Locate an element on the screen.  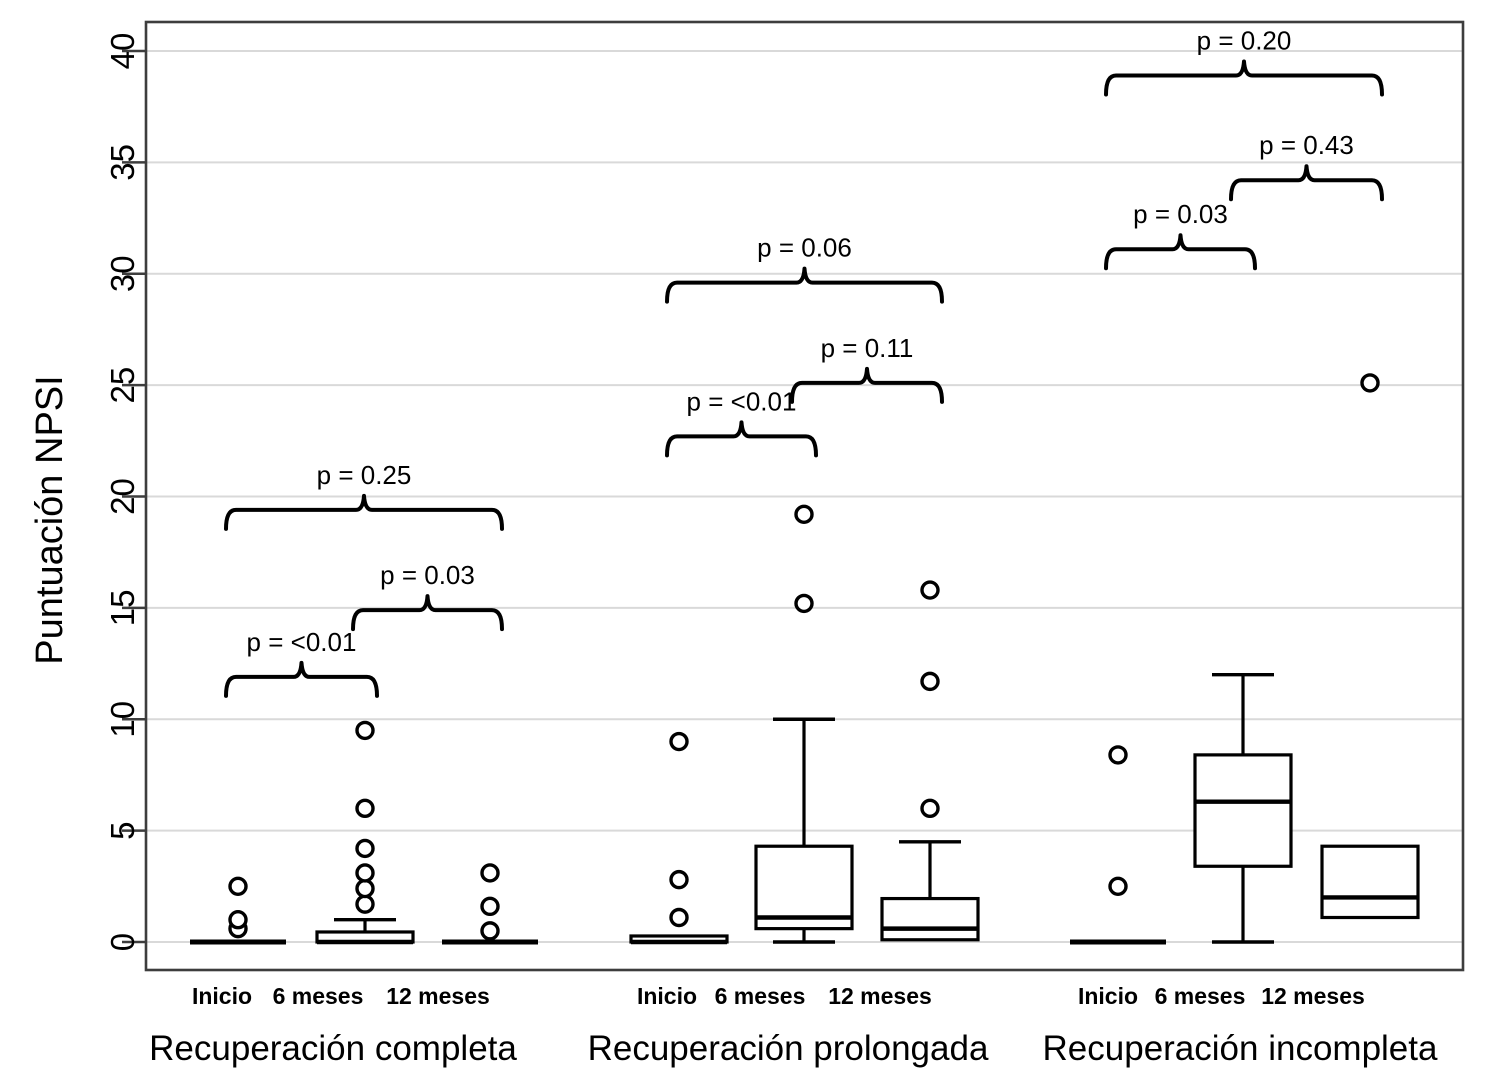
p-value-label: p = 0.06 is located at coordinates (804, 248).